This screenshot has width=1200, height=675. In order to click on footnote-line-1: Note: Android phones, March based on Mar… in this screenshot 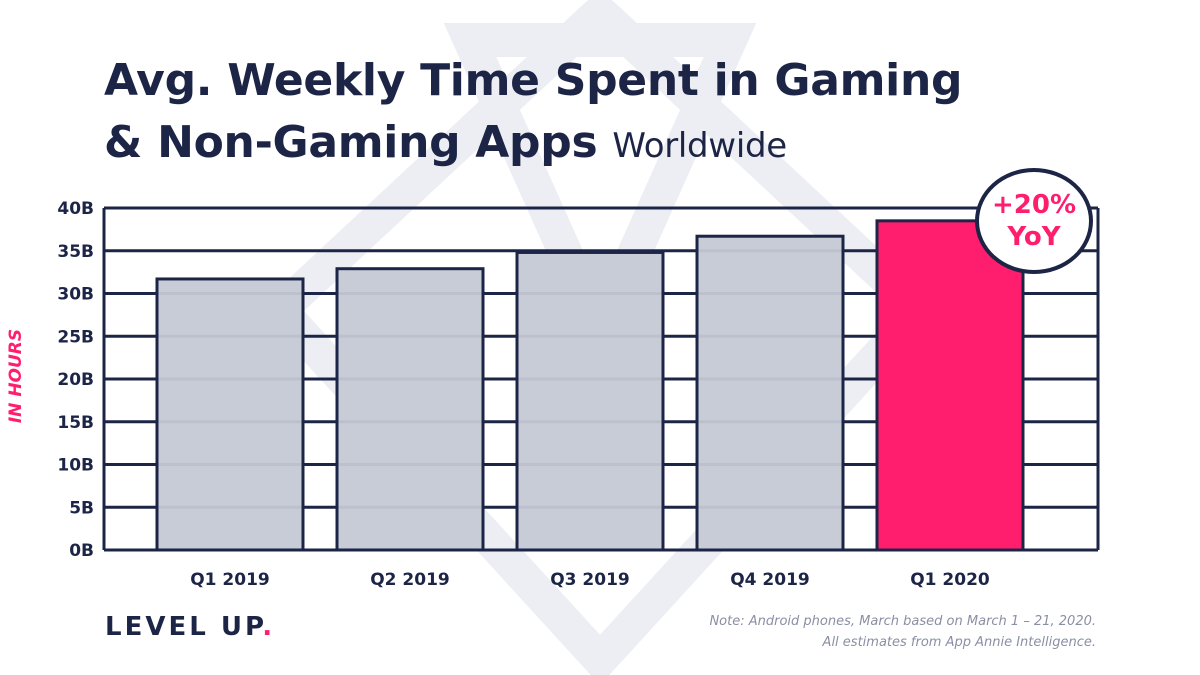, I will do `click(902, 621)`.